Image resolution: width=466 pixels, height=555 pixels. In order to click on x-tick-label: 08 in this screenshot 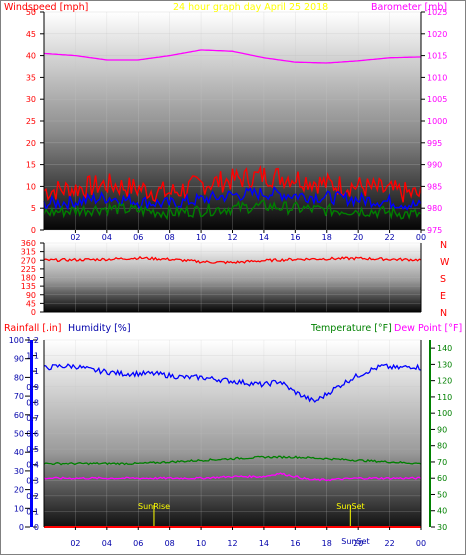, I will do `click(170, 543)`.